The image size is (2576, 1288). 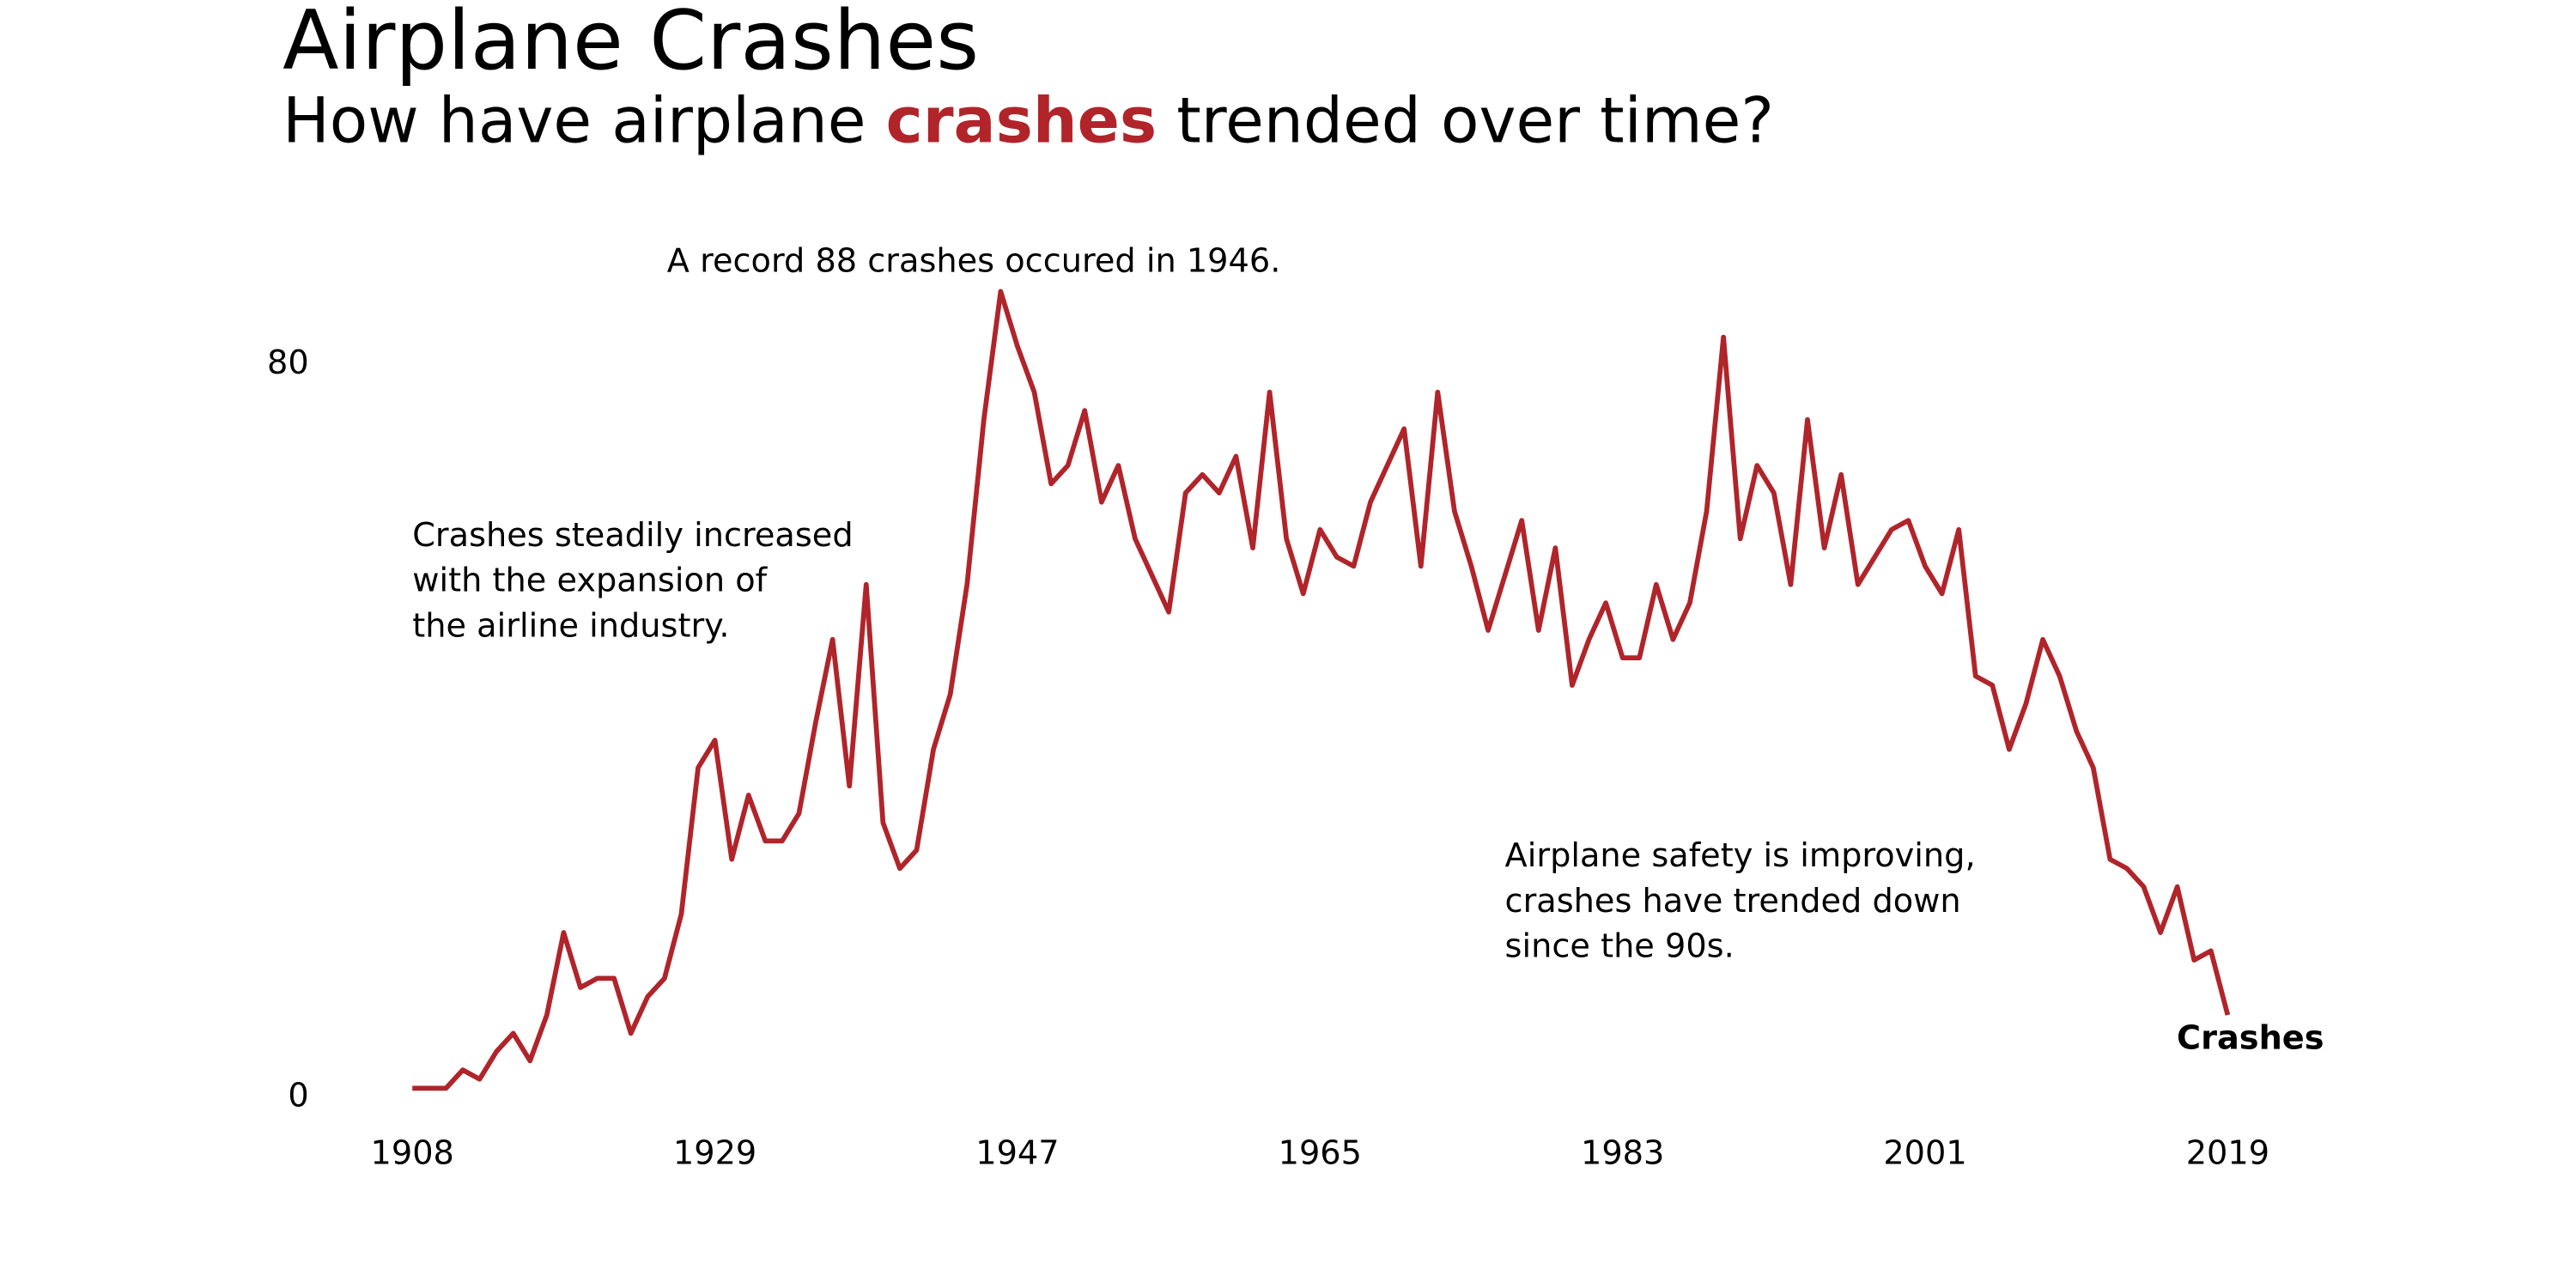 What do you see at coordinates (715, 1153) in the screenshot?
I see `x-tick-label: 1929` at bounding box center [715, 1153].